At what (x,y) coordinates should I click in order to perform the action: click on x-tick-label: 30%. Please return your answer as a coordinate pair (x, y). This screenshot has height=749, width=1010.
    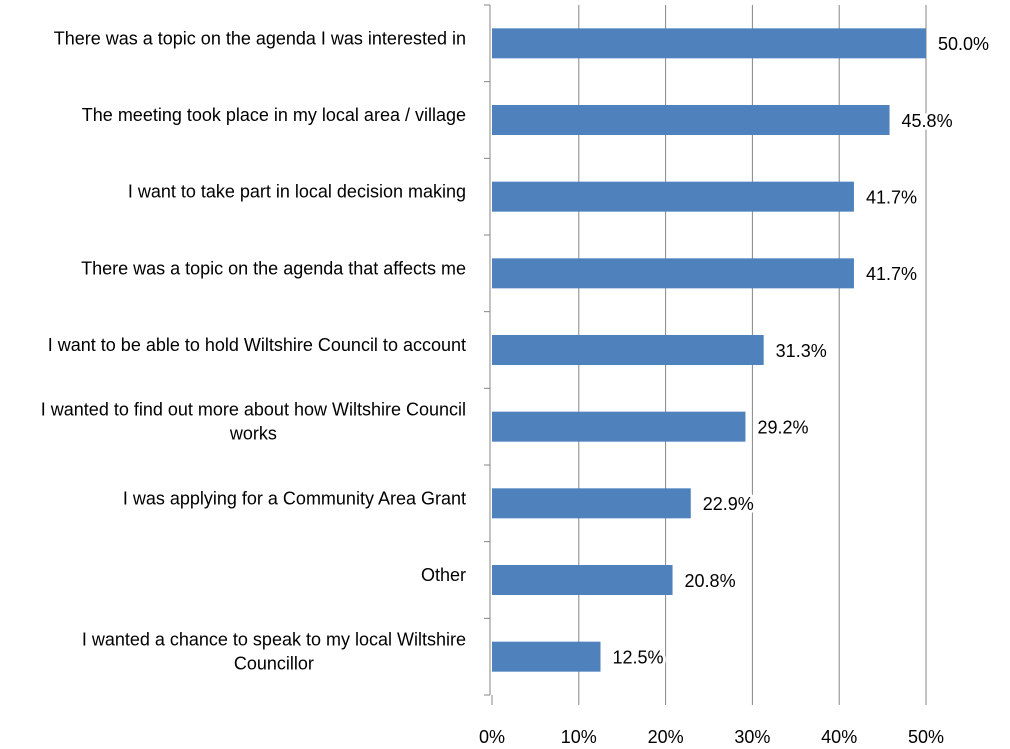
    Looking at the image, I should click on (752, 737).